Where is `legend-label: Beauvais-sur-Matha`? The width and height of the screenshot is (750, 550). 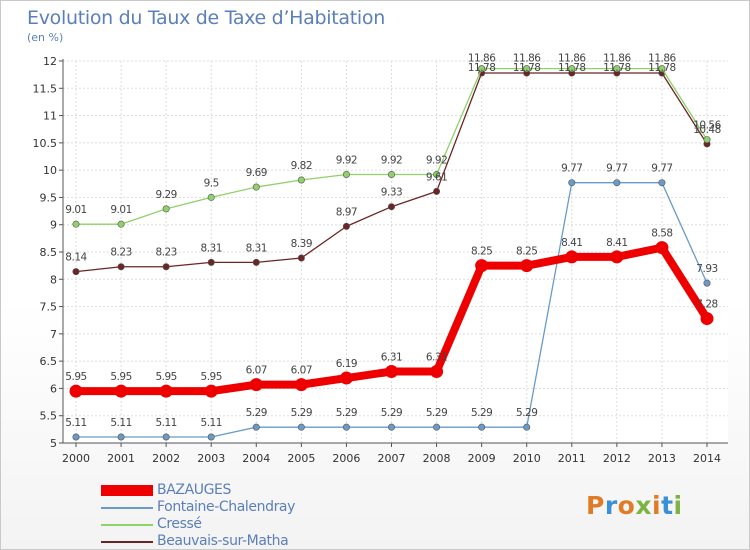
legend-label: Beauvais-sur-Matha is located at coordinates (223, 541).